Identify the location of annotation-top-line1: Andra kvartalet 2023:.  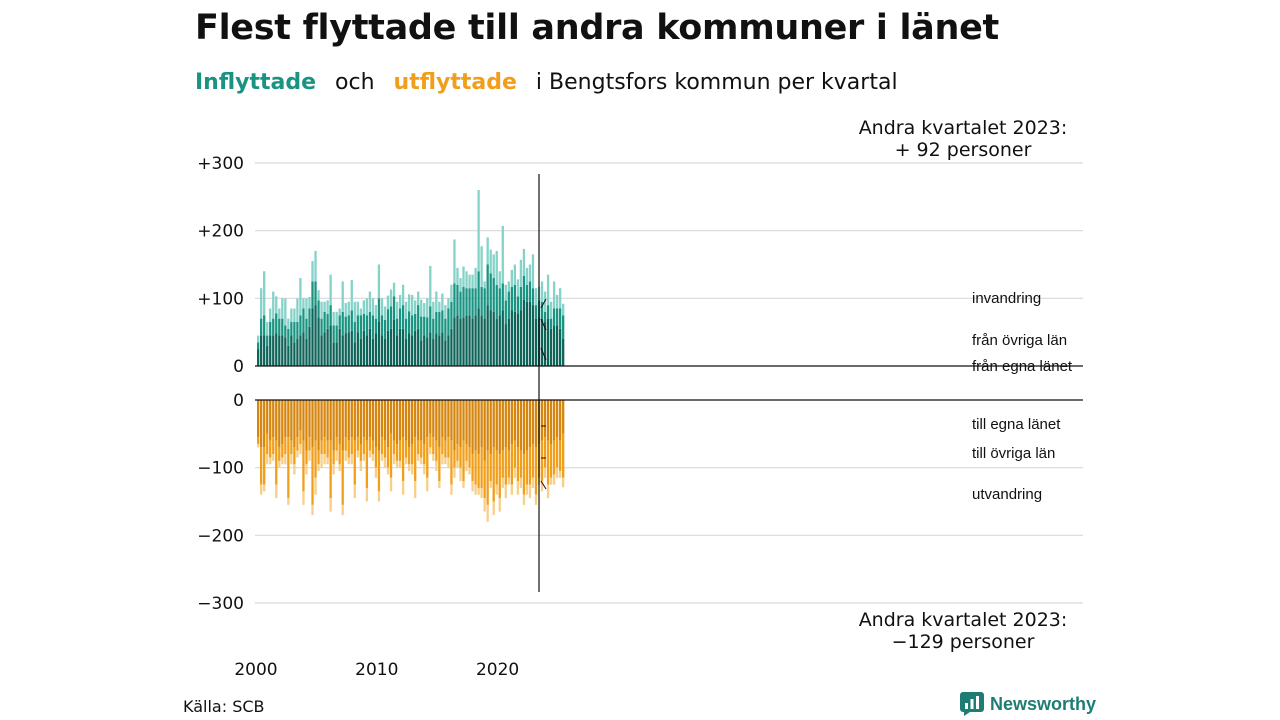
(963, 128).